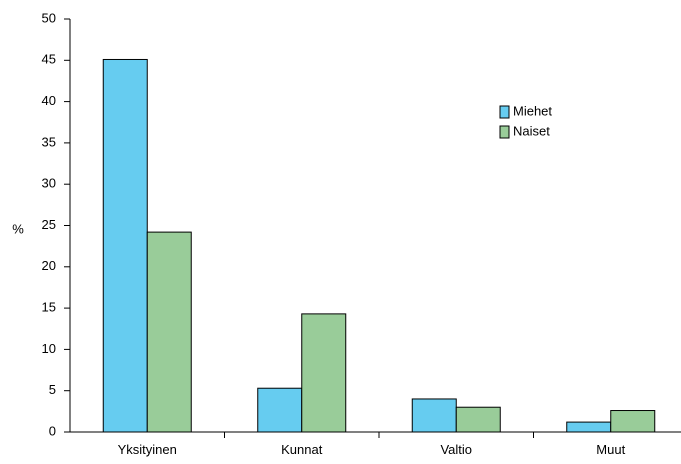  Describe the element at coordinates (125, 245) in the screenshot. I see `bar-miehet-yksityinen` at that location.